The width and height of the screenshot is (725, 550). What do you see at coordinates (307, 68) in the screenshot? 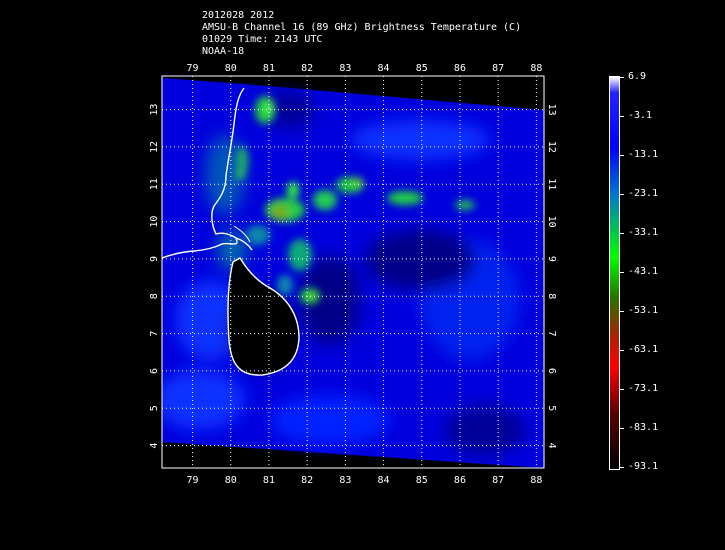
I see `lon-tick-label-top: 82` at bounding box center [307, 68].